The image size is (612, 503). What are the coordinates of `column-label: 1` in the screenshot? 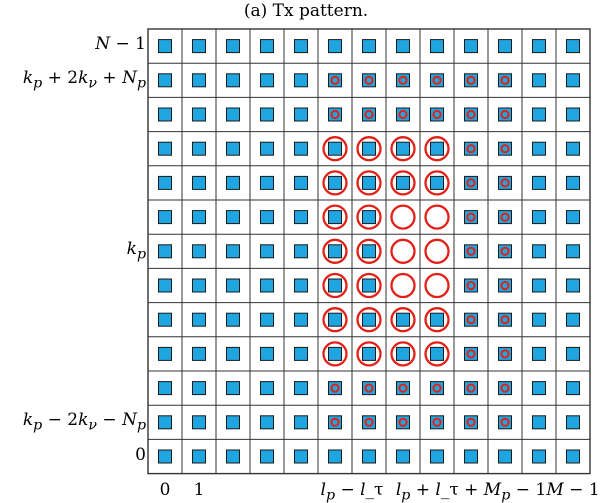 It's located at (199, 489).